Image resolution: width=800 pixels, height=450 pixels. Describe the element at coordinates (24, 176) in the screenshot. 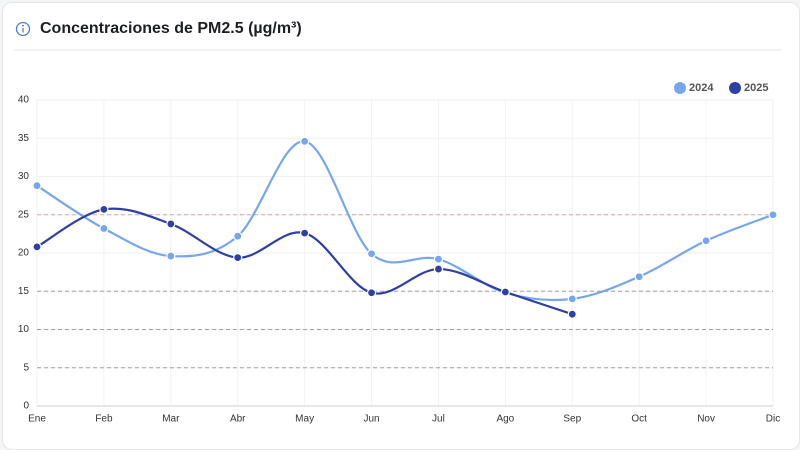

I see `y-tick-label: 30` at that location.